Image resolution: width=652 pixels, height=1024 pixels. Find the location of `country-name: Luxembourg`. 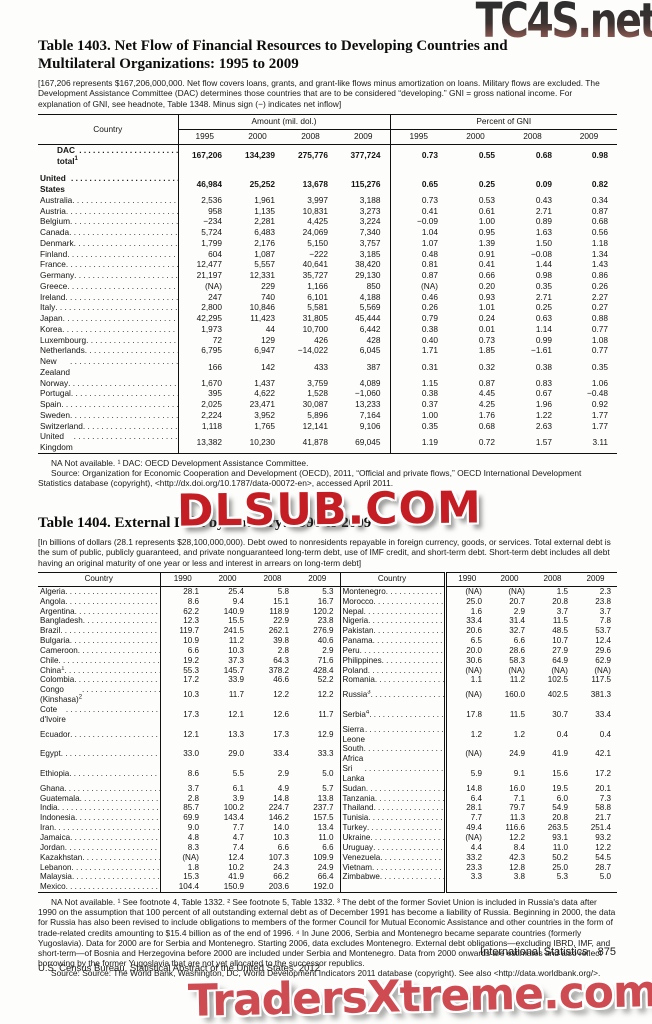

country-name: Luxembourg is located at coordinates (63, 339).